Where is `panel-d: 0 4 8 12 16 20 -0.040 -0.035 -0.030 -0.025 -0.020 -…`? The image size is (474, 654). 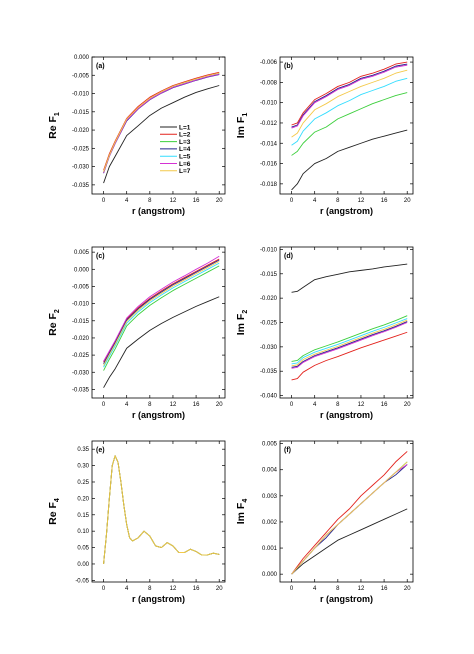 panel-d: 0 4 8 12 16 20 -0.040 -0.035 -0.030 -0.025 -0.020 -… is located at coordinates (324, 333).